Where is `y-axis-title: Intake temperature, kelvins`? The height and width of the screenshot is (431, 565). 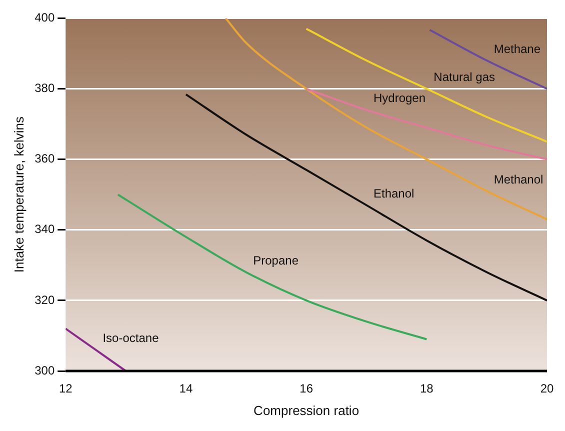
y-axis-title: Intake temperature, kelvins is located at coordinates (18, 194).